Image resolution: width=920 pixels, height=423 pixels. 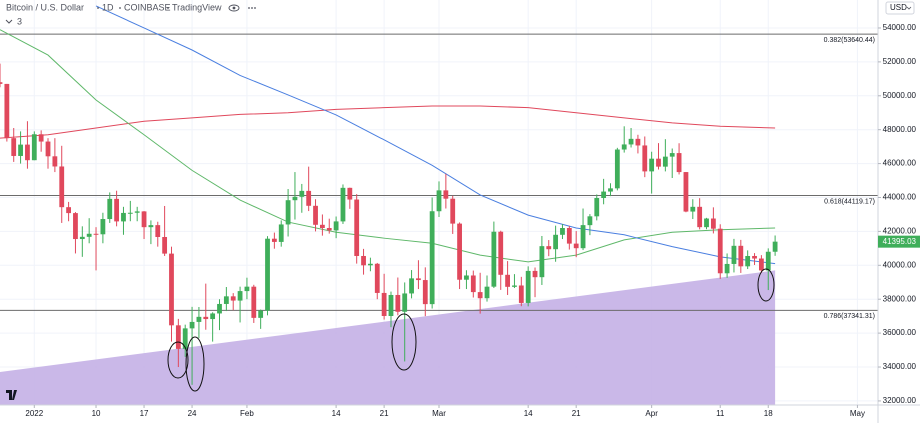 I want to click on x-tick-label: 14, so click(x=336, y=413).